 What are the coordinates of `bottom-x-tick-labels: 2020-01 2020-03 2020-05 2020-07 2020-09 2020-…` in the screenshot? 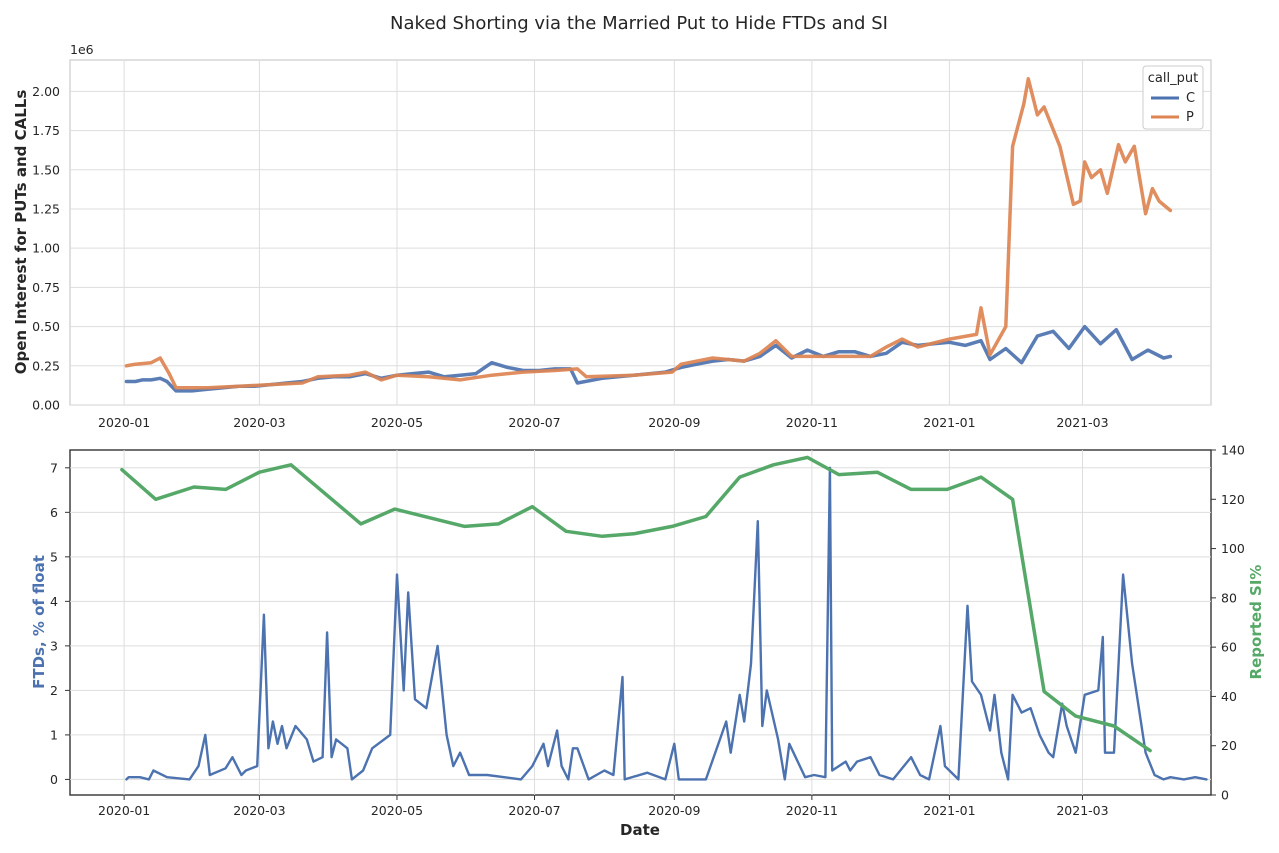 It's located at (603, 810).